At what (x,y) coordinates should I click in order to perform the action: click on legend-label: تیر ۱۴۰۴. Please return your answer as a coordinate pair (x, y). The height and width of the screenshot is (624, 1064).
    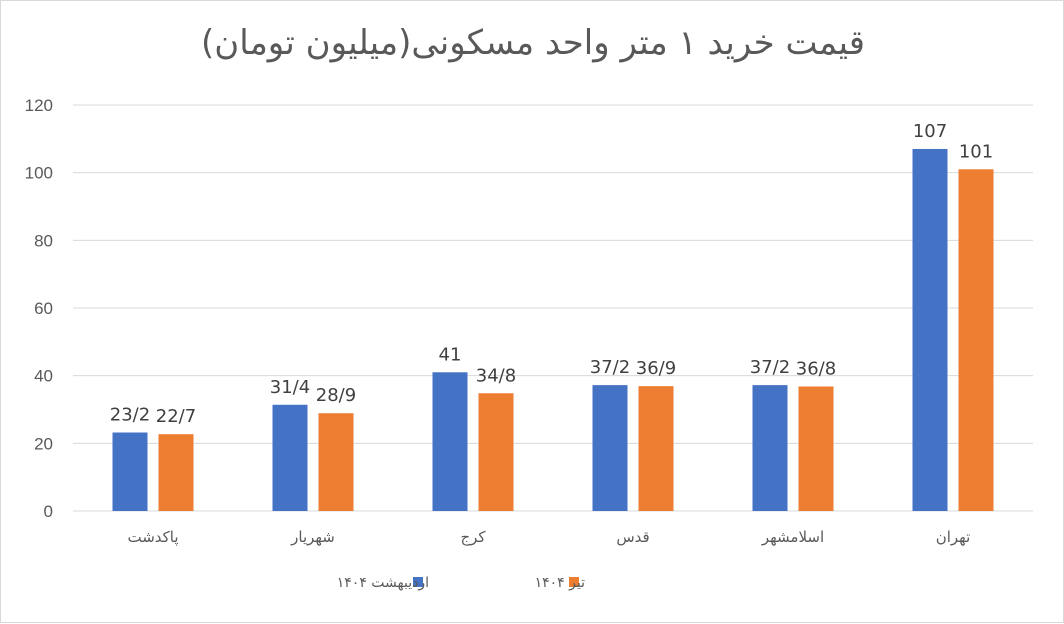
    Looking at the image, I should click on (560, 583).